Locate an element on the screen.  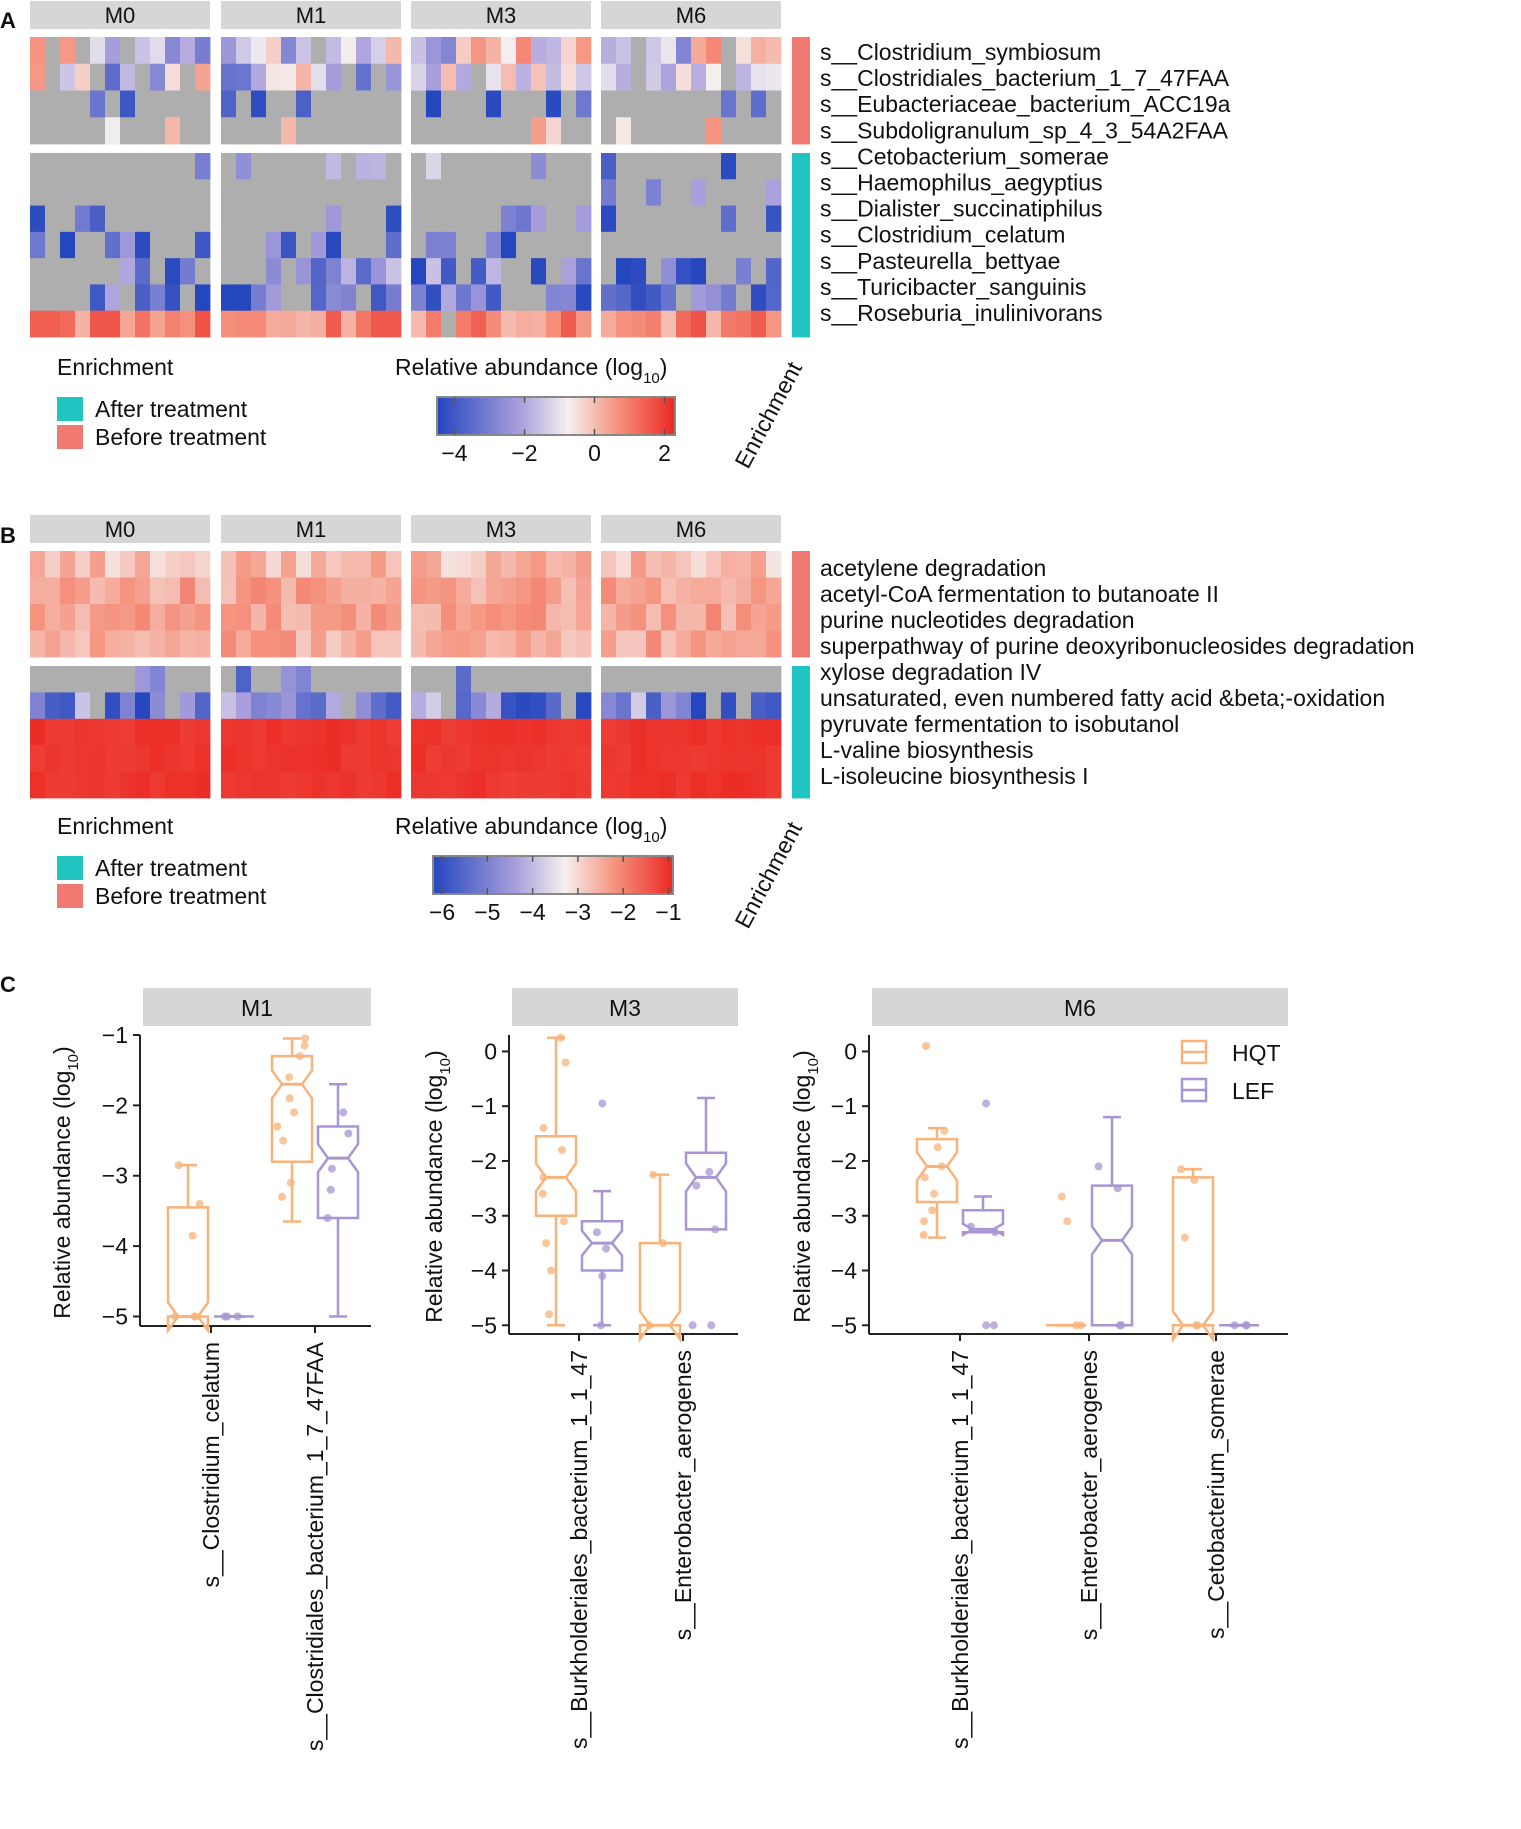
y-tick-label: −5 is located at coordinates (484, 1325).